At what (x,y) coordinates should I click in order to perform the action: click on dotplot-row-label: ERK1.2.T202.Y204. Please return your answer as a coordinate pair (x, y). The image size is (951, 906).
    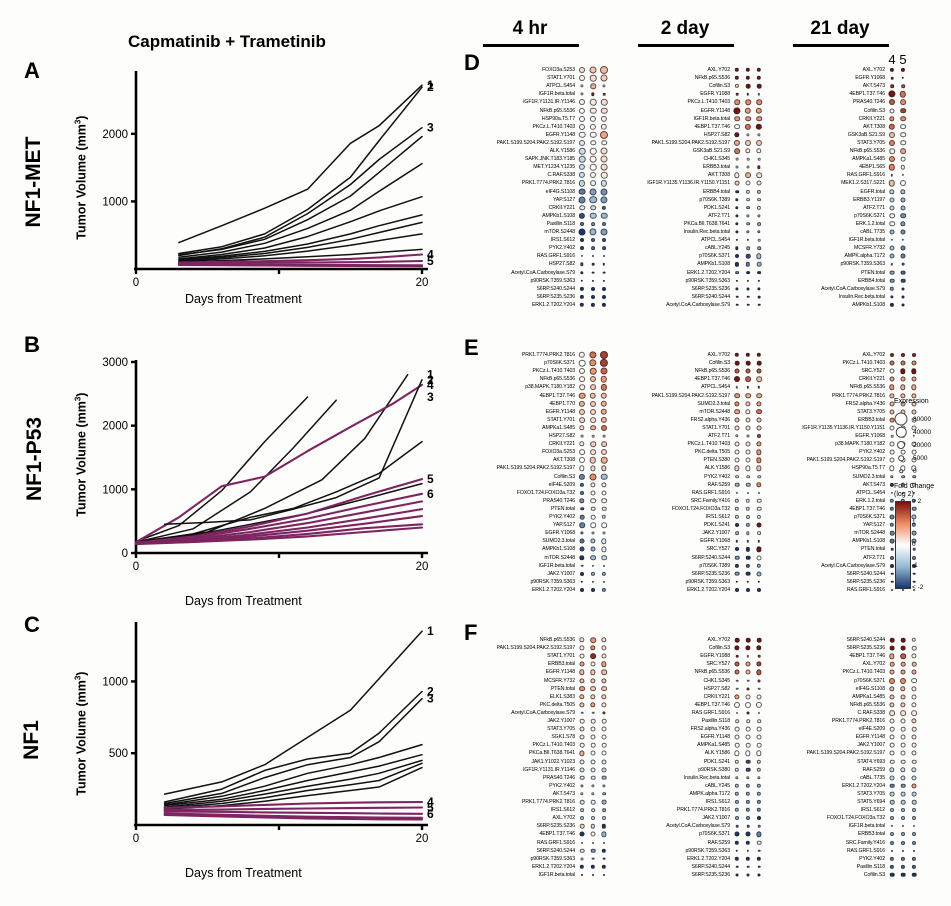
    Looking at the image, I should click on (863, 785).